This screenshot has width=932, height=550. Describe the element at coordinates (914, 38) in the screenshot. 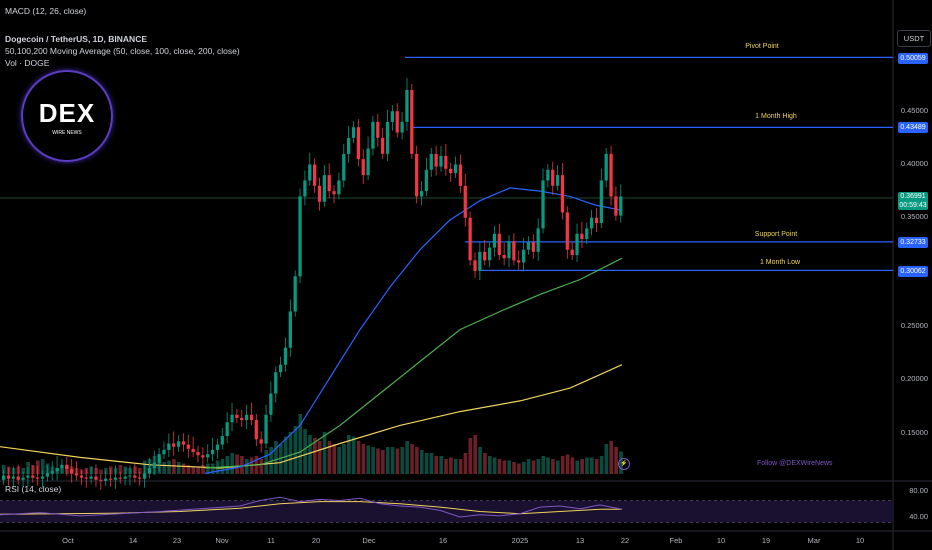

I see `currency-button: USDT` at that location.